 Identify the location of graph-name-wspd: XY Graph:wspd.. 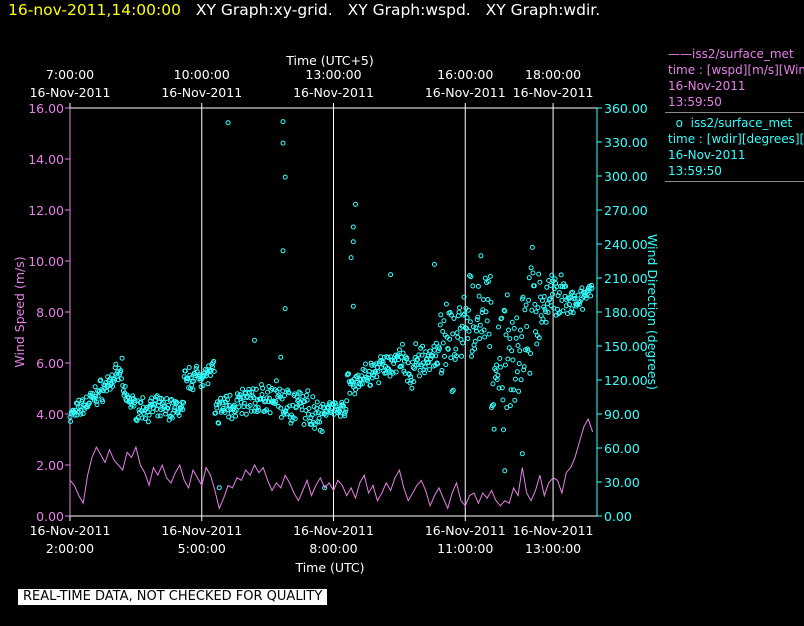
(409, 10).